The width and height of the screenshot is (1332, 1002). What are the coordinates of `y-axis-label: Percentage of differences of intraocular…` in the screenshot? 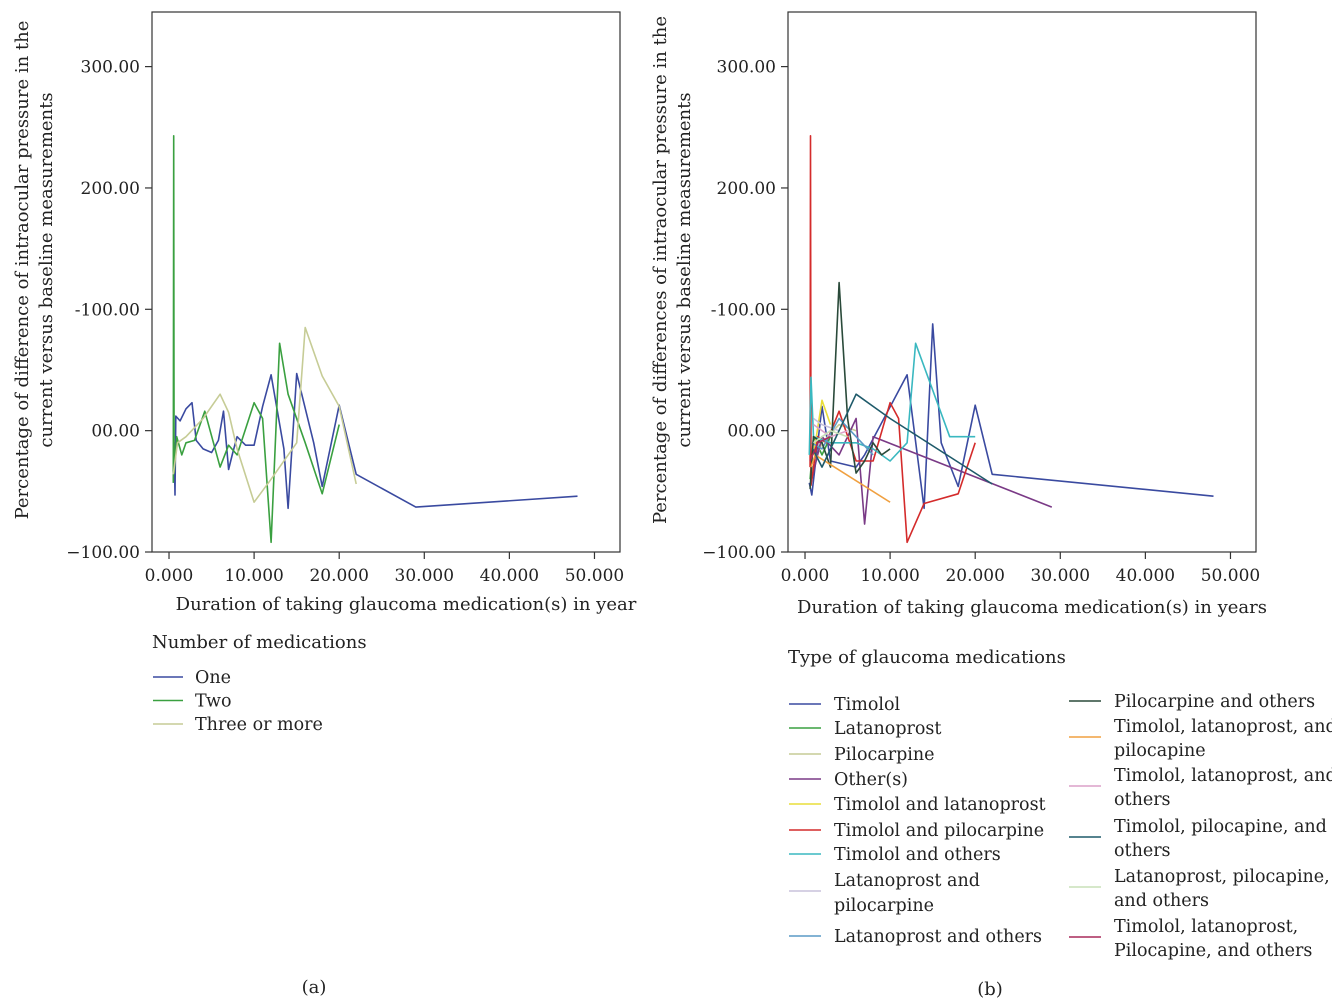 It's located at (660, 270).